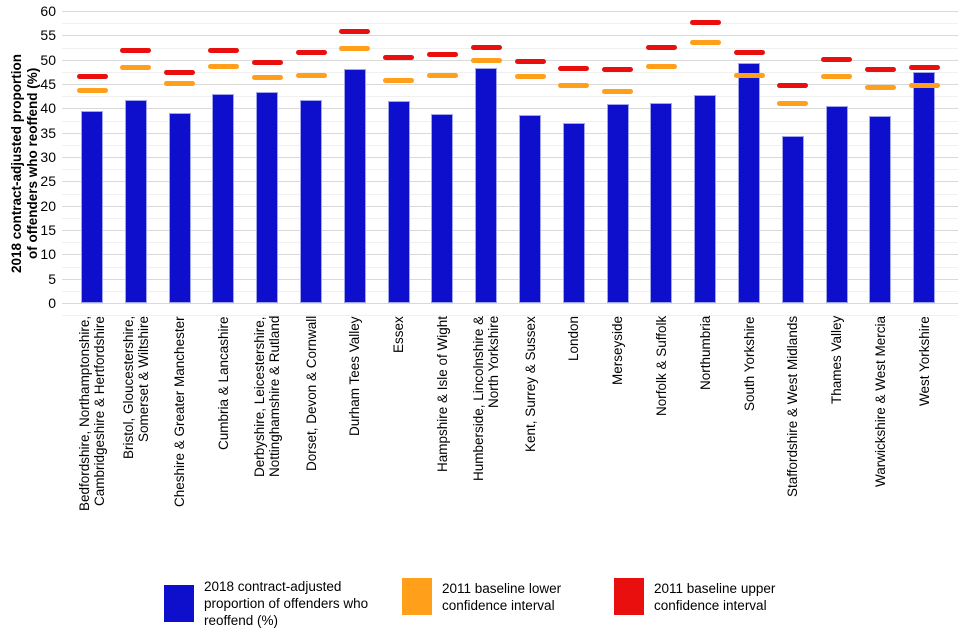 This screenshot has height=640, width=960. What do you see at coordinates (48, 132) in the screenshot?
I see `y-tick-label: 35` at bounding box center [48, 132].